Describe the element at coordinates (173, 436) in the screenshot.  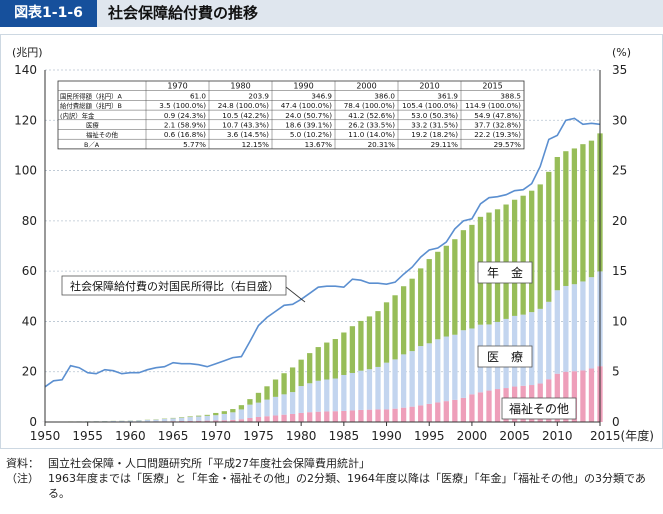
I see `x-tick-label: 1965` at that location.